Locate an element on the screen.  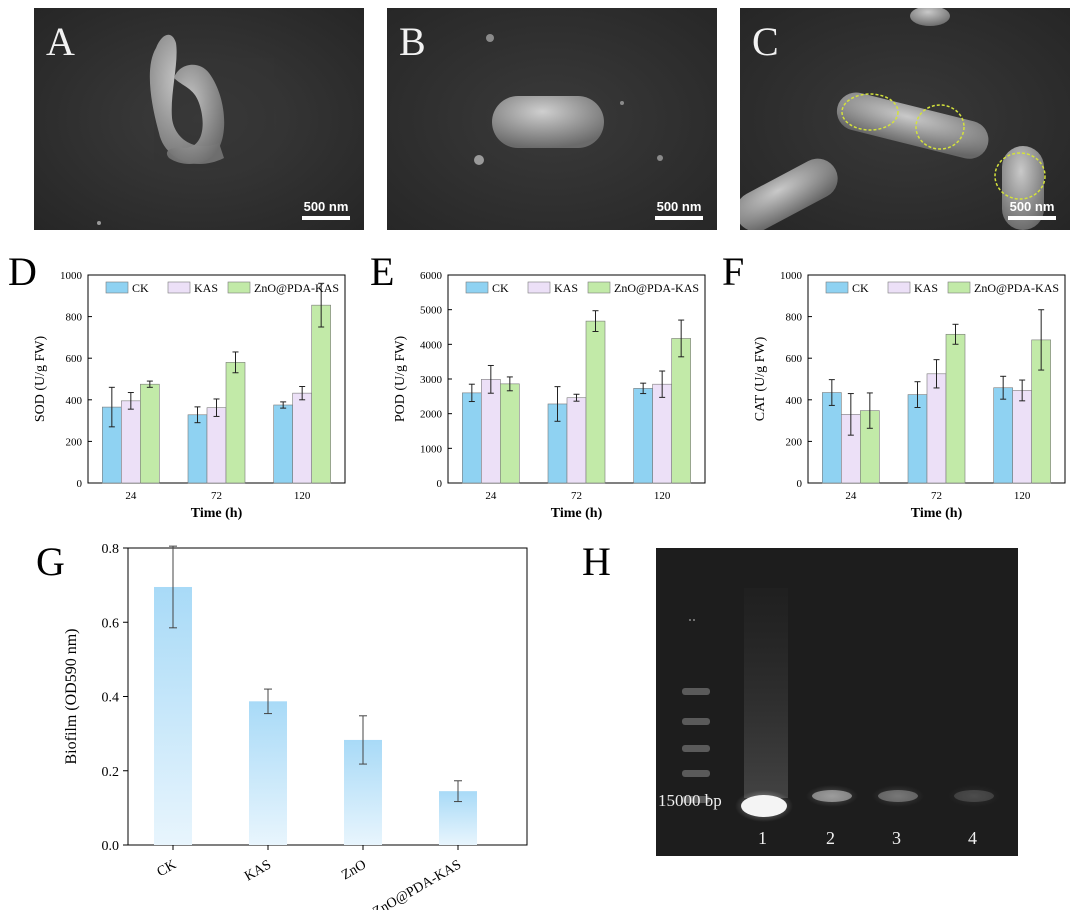
gel-image: 15000 bp 1 2 3 4 is located at coordinates (837, 702).